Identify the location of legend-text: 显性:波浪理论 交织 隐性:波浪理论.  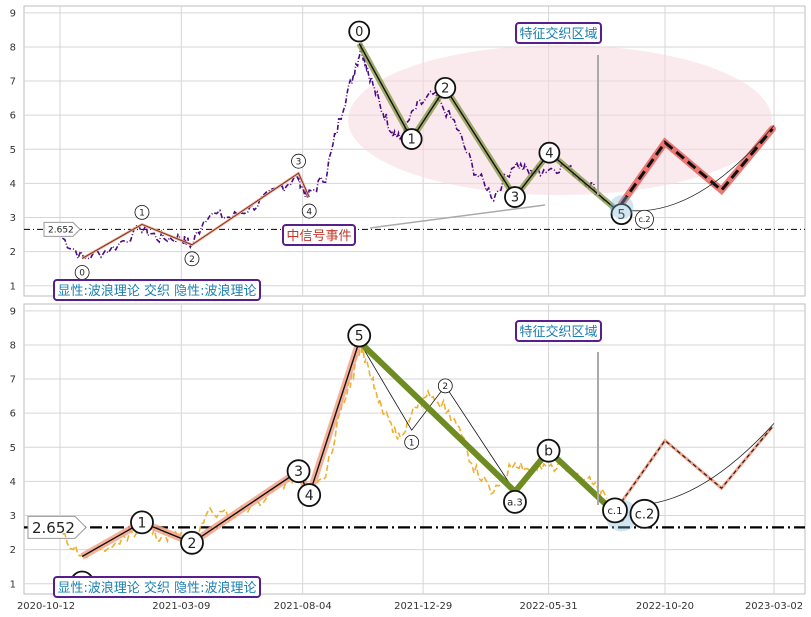
(156, 291).